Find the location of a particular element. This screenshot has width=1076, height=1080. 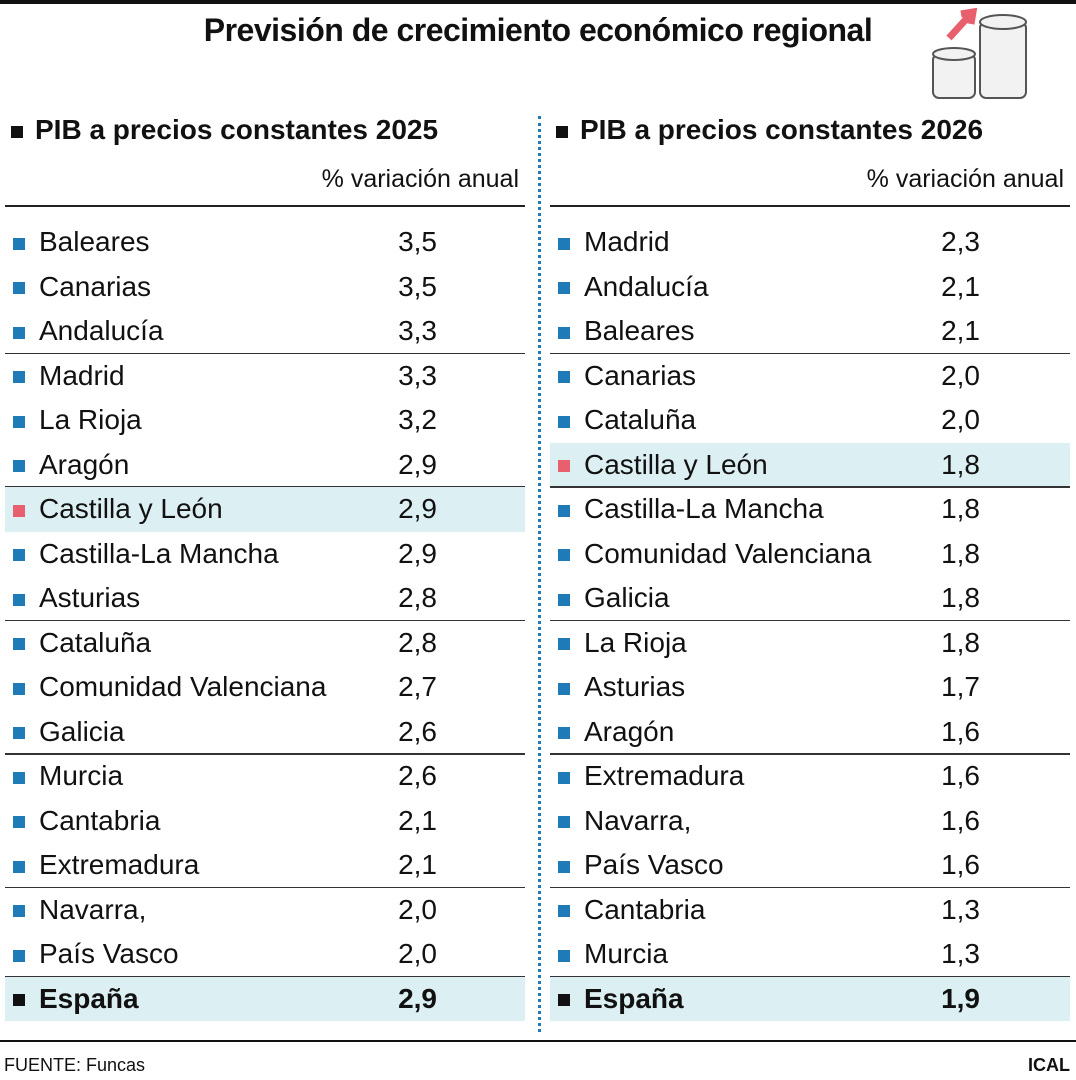

heading-marker is located at coordinates (17, 131).